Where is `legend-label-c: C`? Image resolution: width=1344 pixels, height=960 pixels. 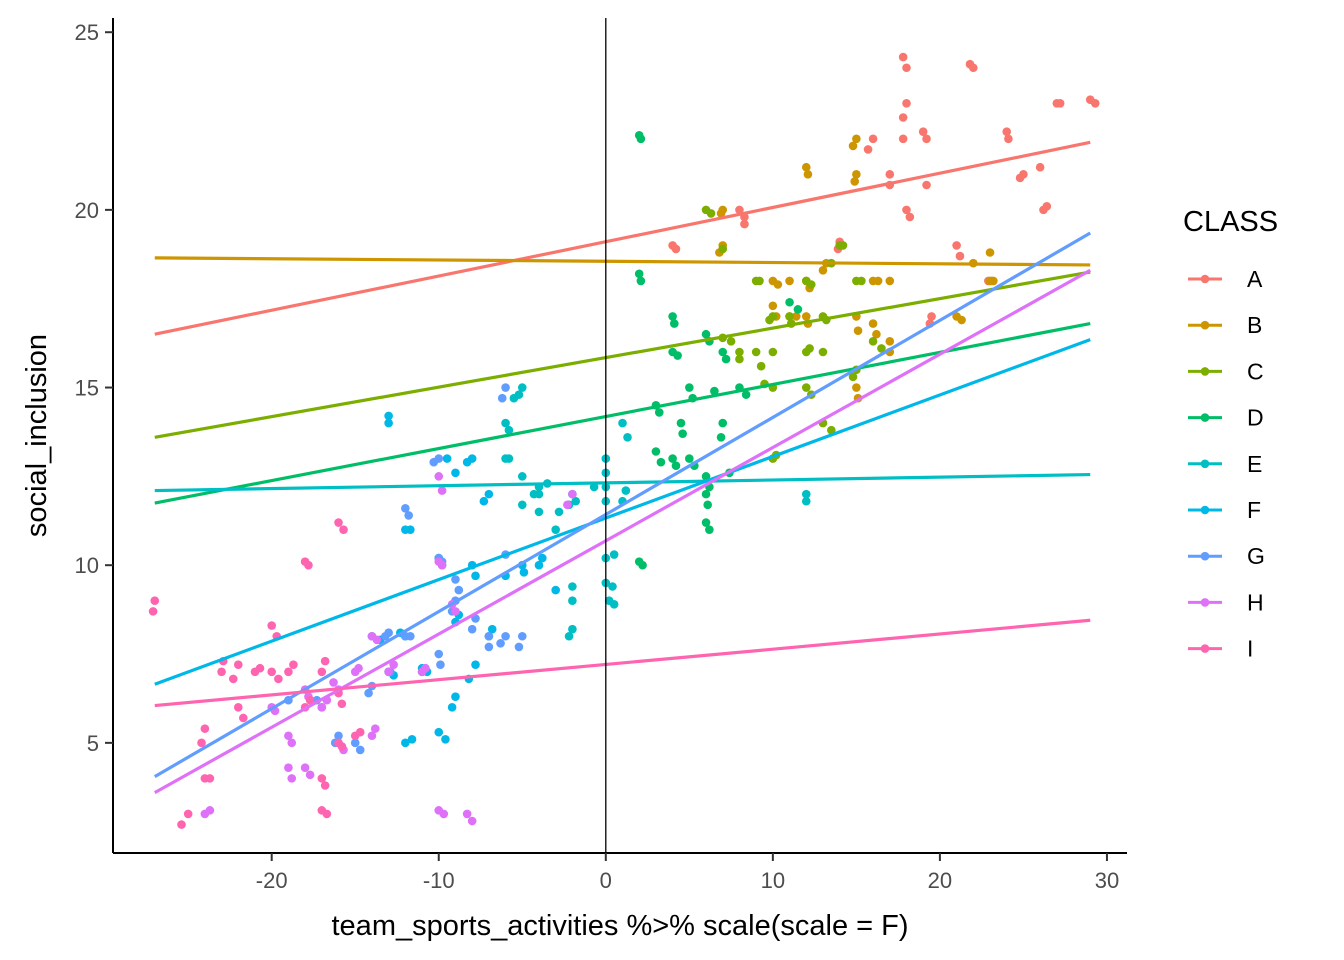
legend-label-c: C is located at coordinates (1255, 371).